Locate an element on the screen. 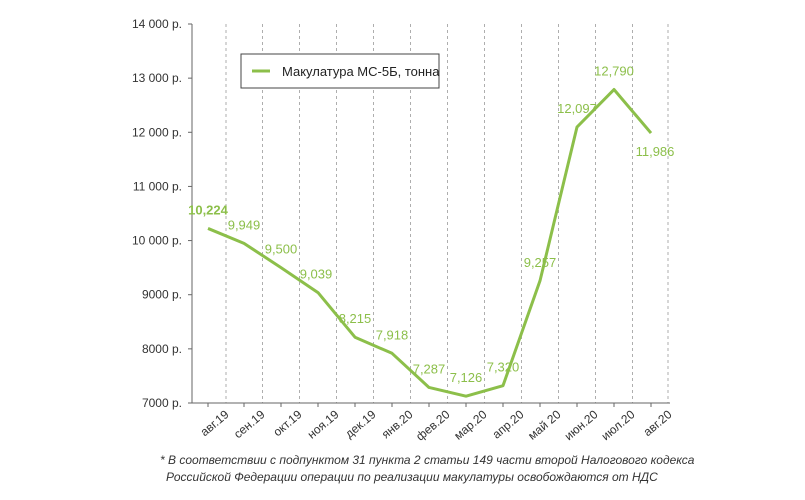 This screenshot has width=805, height=500. x-tick-label: сен.19 is located at coordinates (249, 424).